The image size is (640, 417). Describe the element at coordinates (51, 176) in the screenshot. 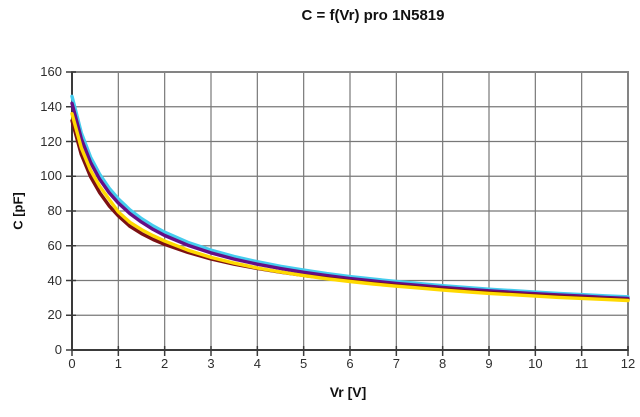

I see `y-tick-label-100: 100` at that location.